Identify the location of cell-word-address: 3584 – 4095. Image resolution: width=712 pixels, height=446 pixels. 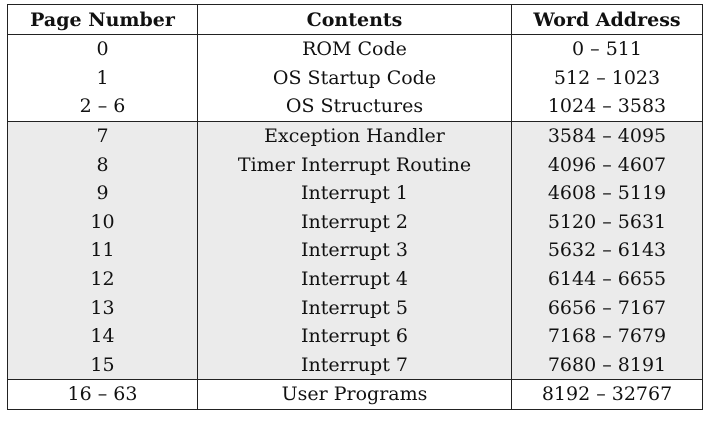
(607, 135).